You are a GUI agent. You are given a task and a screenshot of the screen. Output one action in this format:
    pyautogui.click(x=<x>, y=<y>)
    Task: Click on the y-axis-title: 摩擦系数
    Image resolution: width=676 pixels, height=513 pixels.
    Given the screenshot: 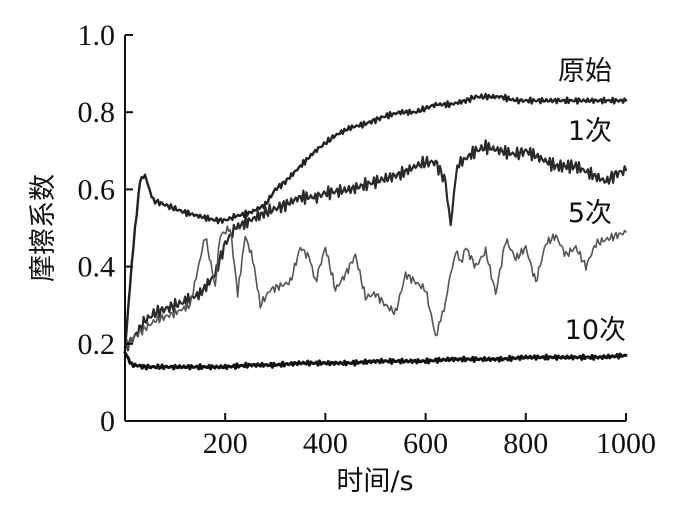 What is the action you would take?
    pyautogui.click(x=43, y=228)
    